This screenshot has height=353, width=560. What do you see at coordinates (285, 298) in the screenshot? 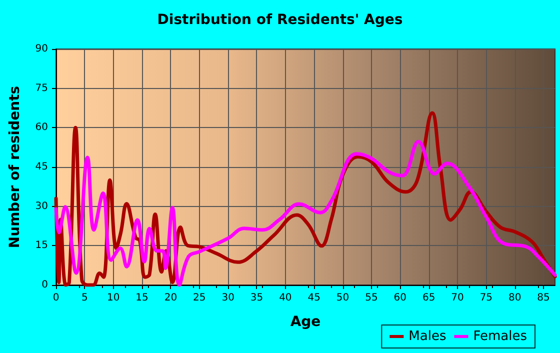
I see `x-tick-label: 40` at bounding box center [285, 298].